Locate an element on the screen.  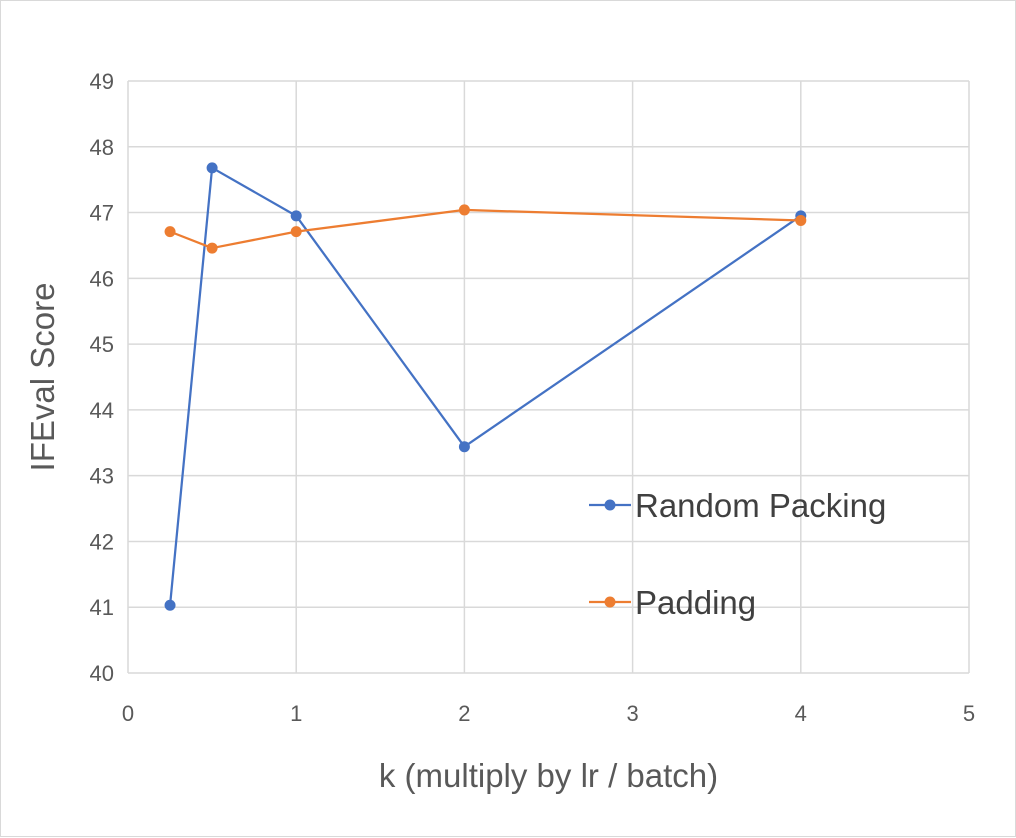
y-tick-label: 44 is located at coordinates (102, 410).